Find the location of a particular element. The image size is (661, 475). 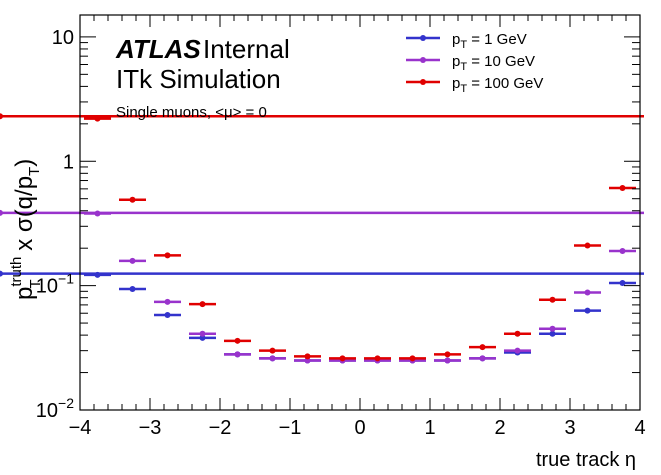

legend-label: pT = 100 GeV is located at coordinates (497, 85).